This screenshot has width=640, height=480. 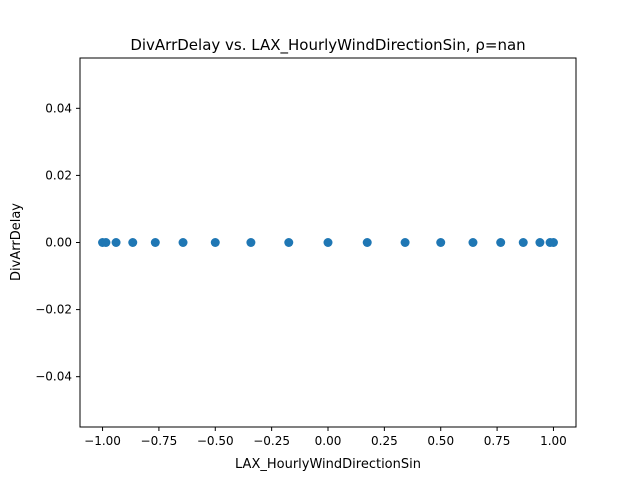 I want to click on points-layer, so click(x=328, y=242).